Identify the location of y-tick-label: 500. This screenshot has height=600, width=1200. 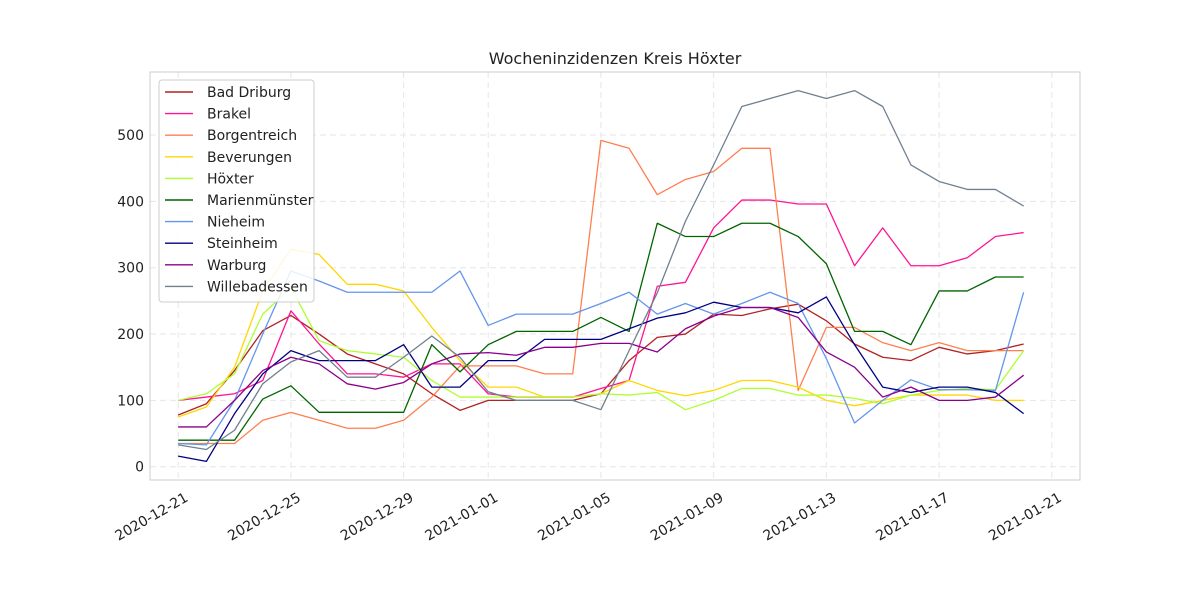
(130, 136).